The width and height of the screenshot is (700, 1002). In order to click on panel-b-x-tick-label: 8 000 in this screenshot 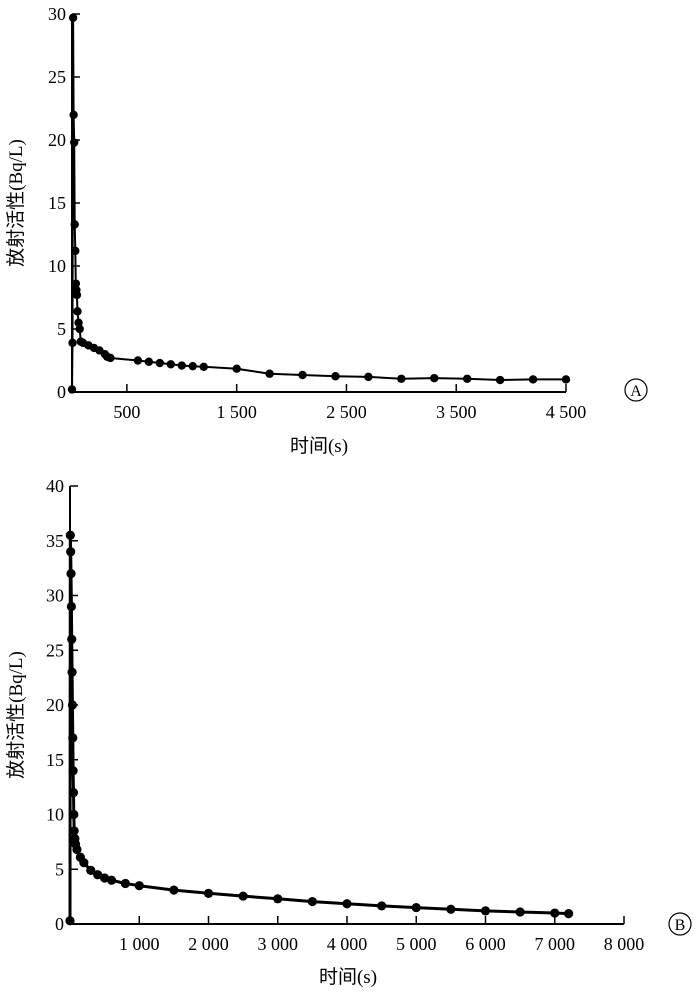, I will do `click(624, 944)`.